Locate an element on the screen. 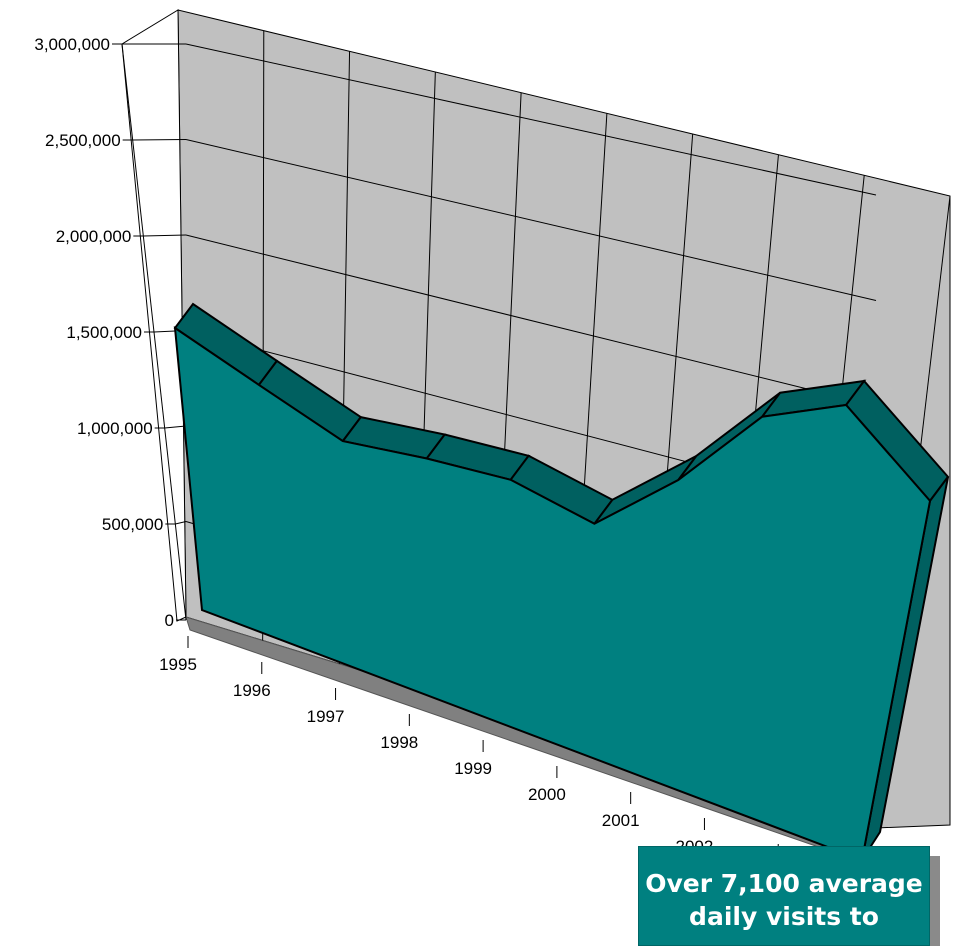  y-tick-label: 2,000,000 is located at coordinates (94, 236).